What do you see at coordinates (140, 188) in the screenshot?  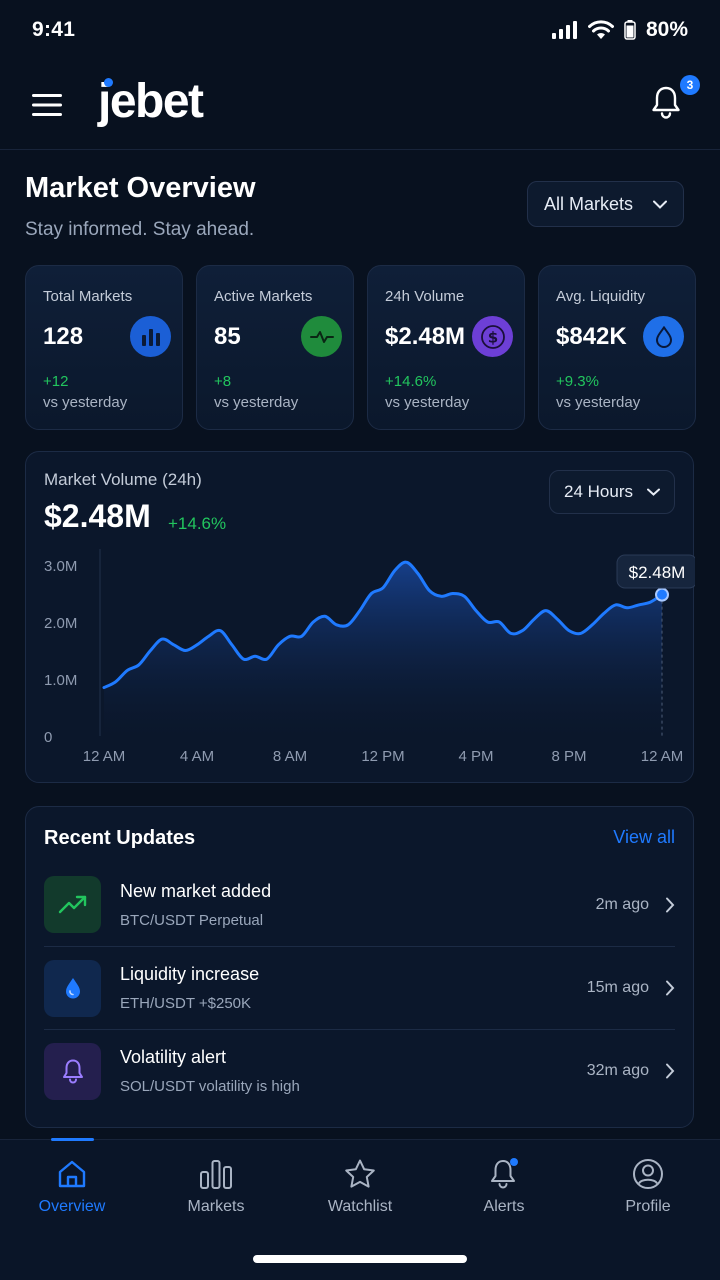 I see `page-title: Market Overview` at bounding box center [140, 188].